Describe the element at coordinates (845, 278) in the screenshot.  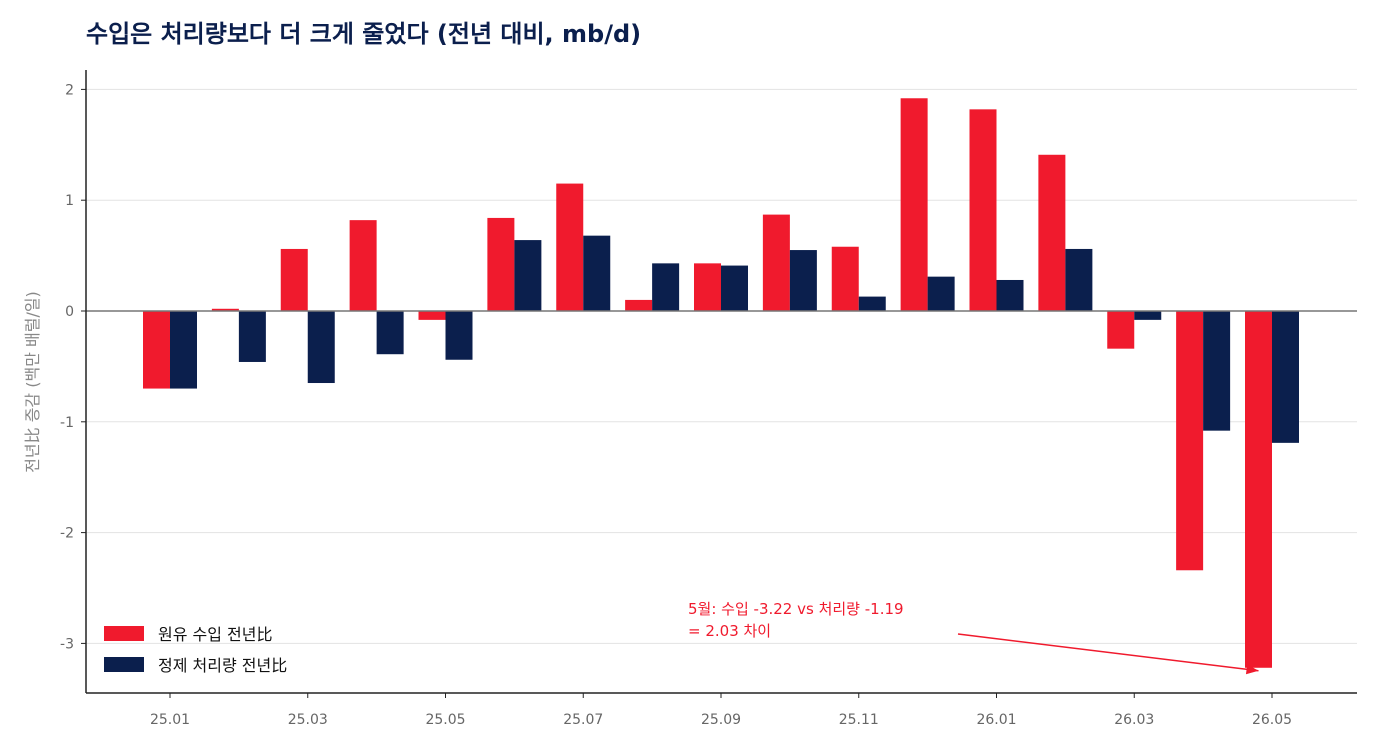
I see `bar-imports-25.11` at that location.